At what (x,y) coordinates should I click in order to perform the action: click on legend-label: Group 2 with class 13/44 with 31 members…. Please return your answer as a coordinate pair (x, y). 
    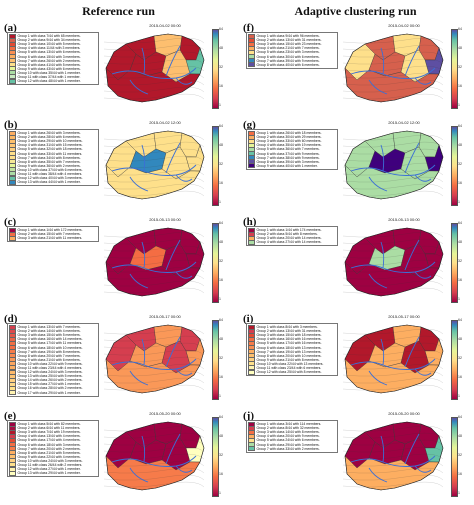
    Looking at the image, I should click on (289, 331).